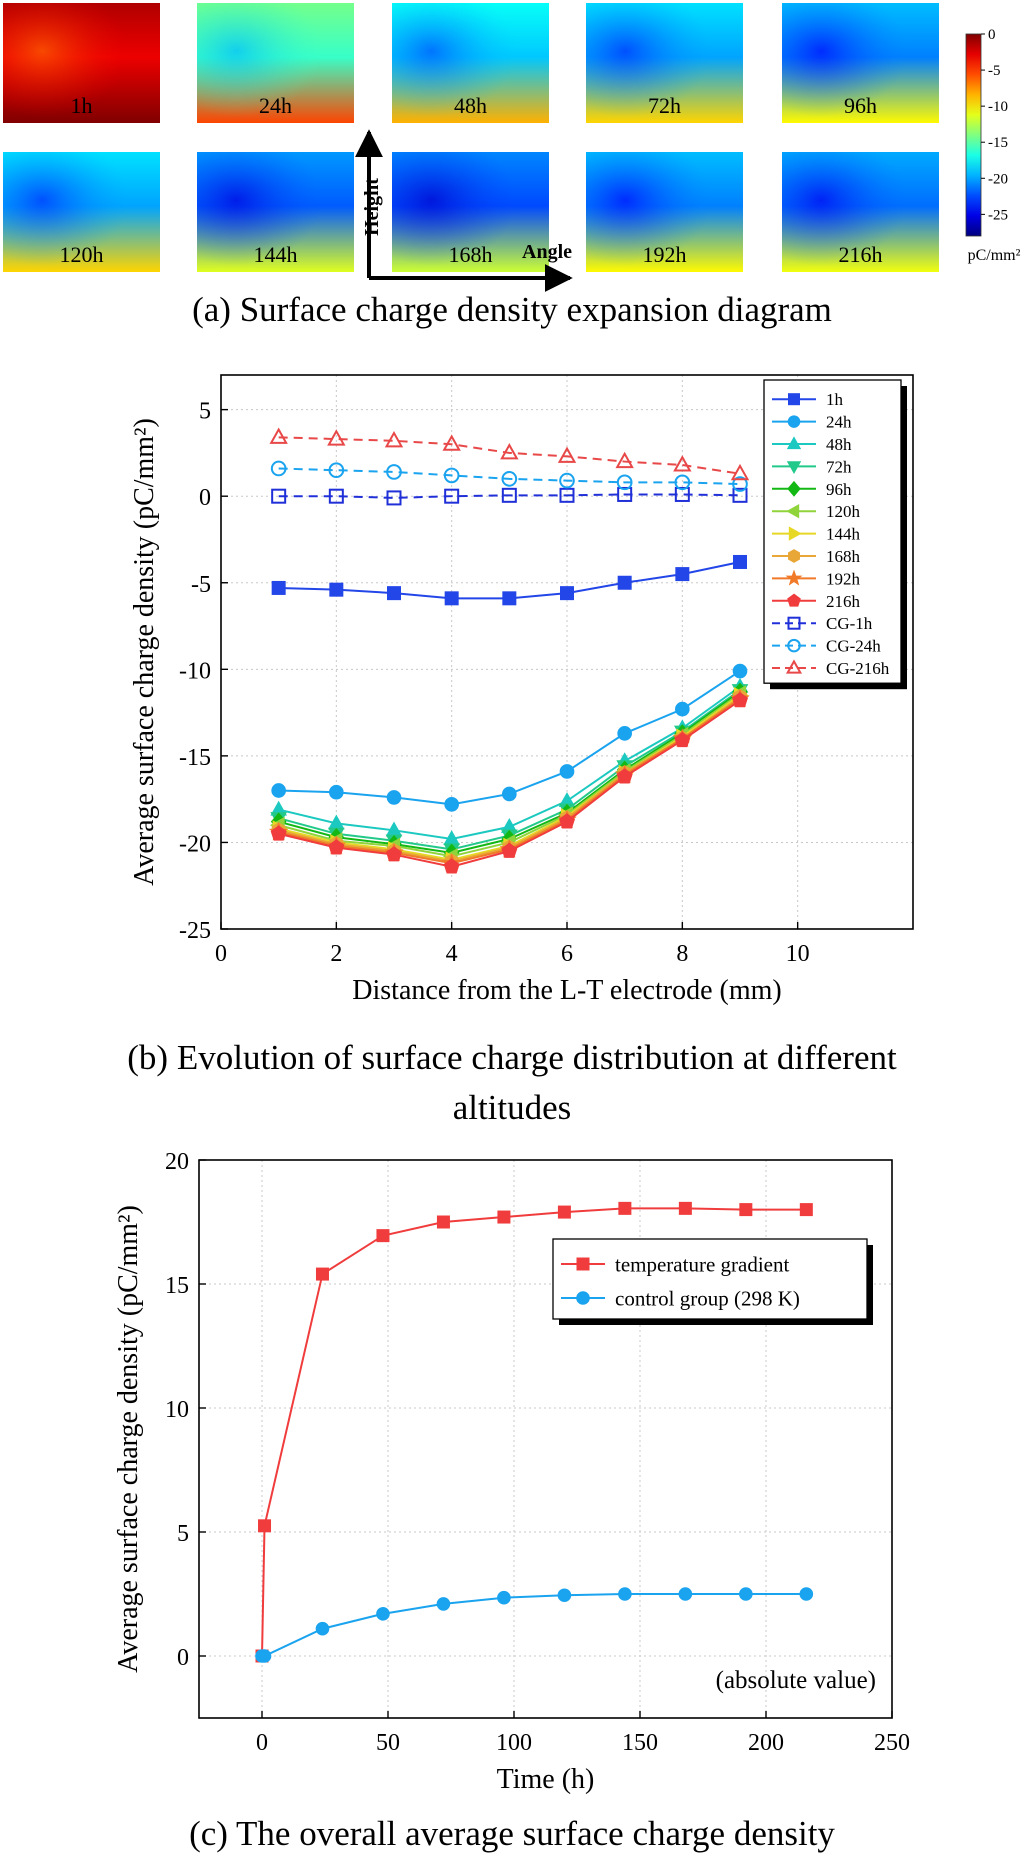 The height and width of the screenshot is (1854, 1025). What do you see at coordinates (858, 668) in the screenshot?
I see `legend-label: CG-216h` at bounding box center [858, 668].